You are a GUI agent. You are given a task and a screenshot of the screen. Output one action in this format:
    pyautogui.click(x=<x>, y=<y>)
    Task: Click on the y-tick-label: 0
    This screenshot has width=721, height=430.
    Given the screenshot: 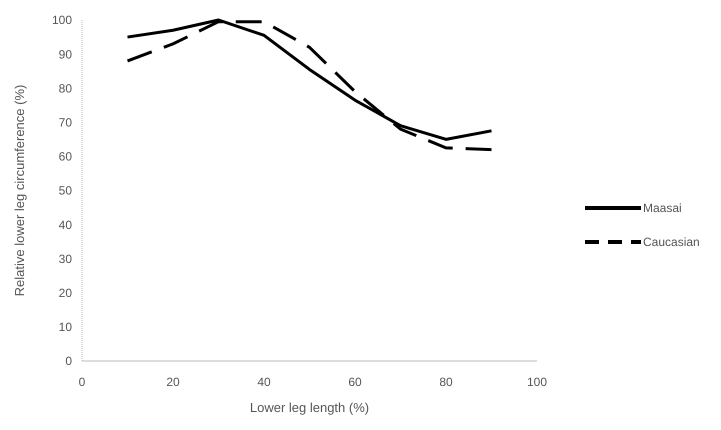 What is the action you would take?
    pyautogui.click(x=68, y=361)
    